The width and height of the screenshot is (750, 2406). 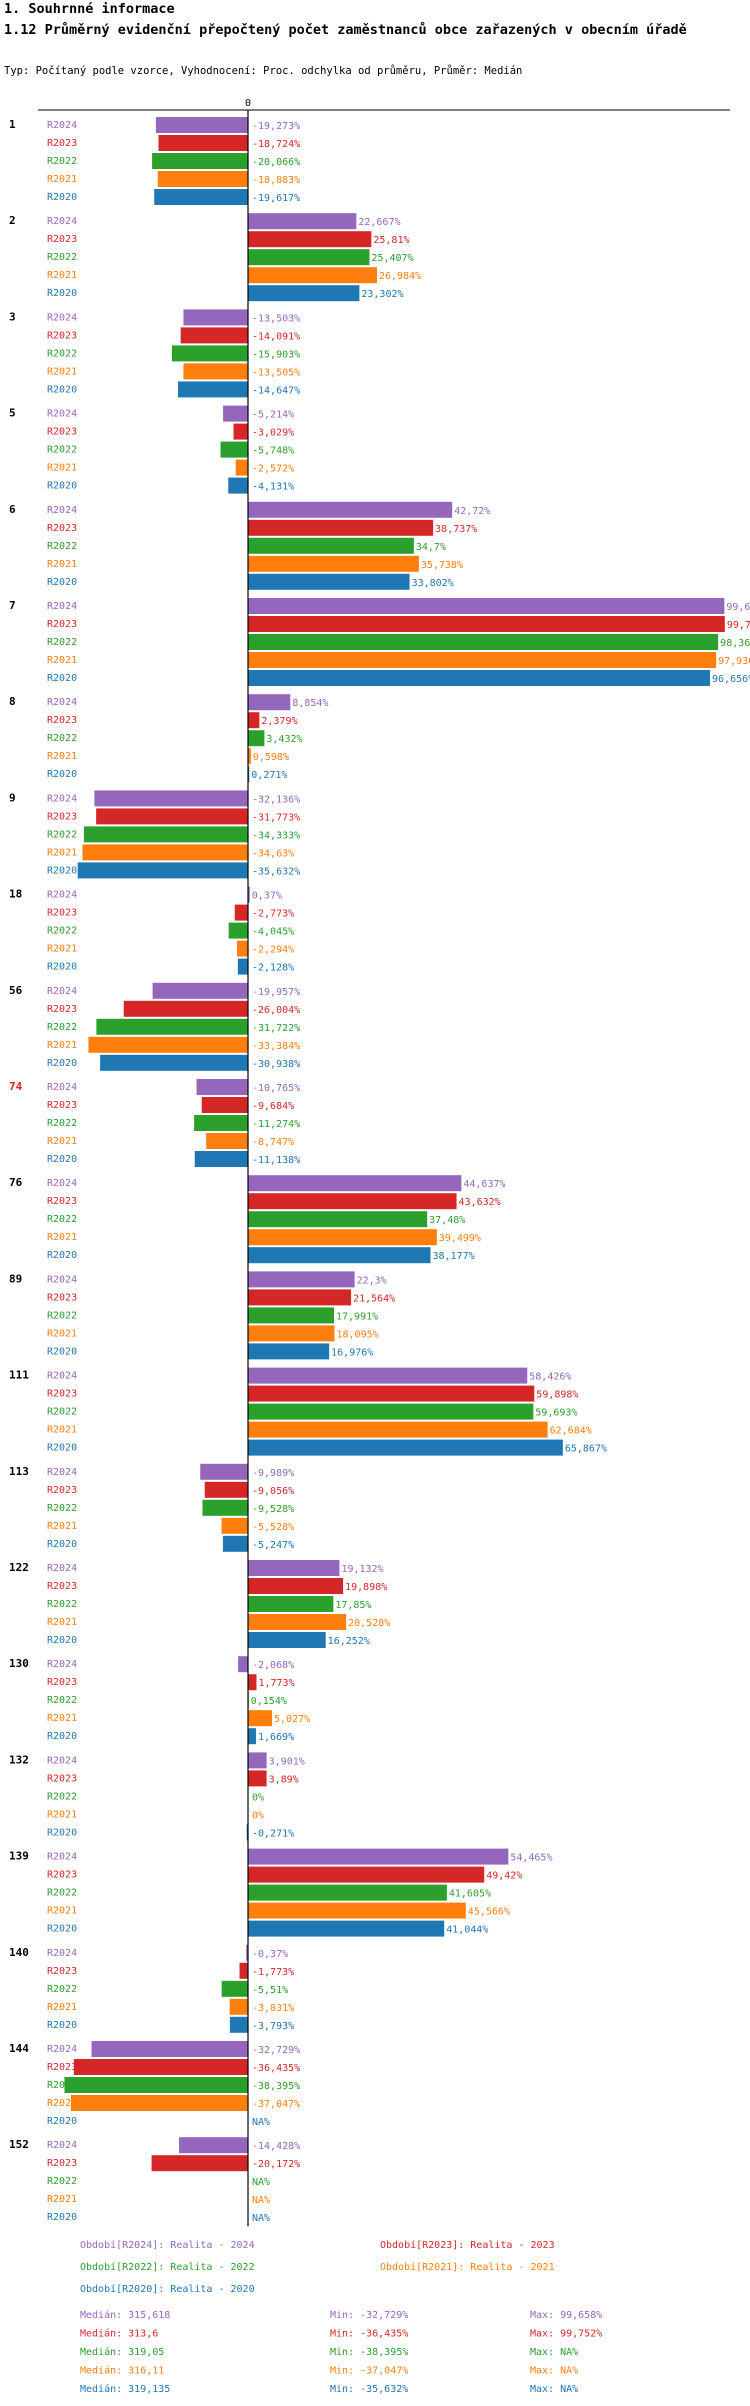 What do you see at coordinates (467, 2267) in the screenshot?
I see `legend-entry-R2021: Období[R2021]: Realita - 2021` at bounding box center [467, 2267].